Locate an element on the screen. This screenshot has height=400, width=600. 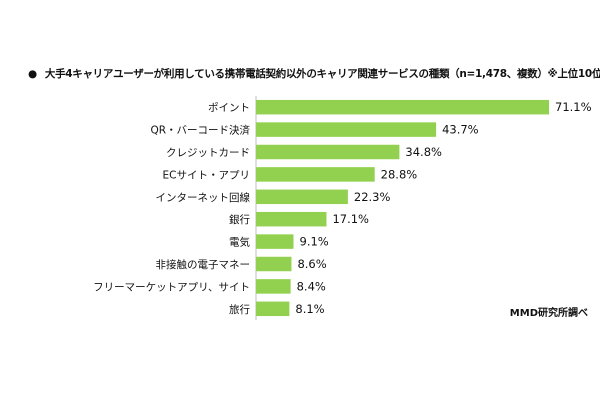
category-label: 非接触の電子マネー is located at coordinates (203, 264).